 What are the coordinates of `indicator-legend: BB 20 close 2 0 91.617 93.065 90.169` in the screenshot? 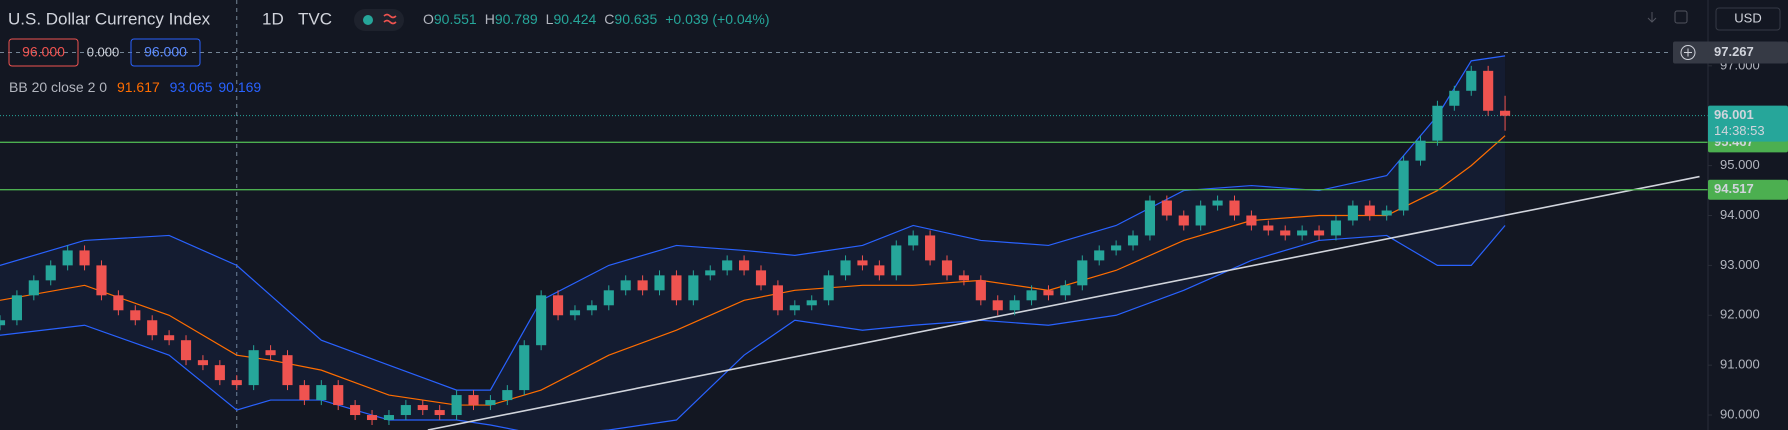 It's located at (135, 87).